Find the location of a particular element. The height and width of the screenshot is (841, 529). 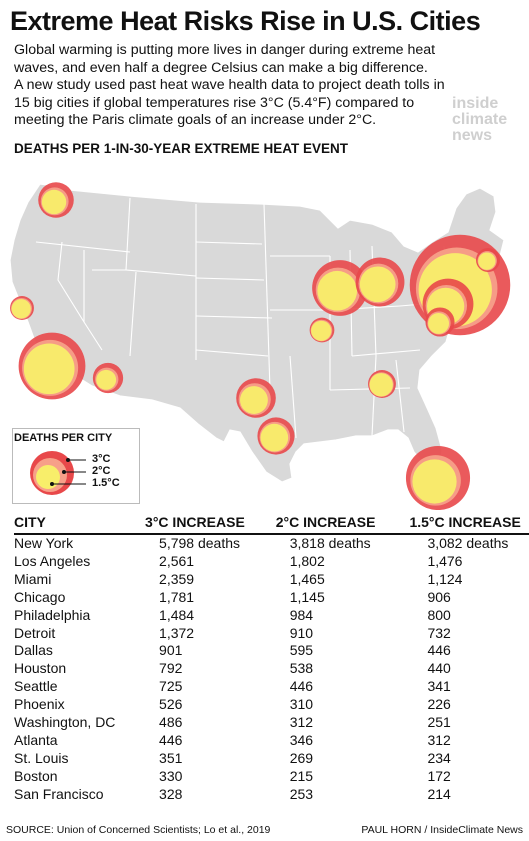

deaths-3c-cell: 2,561 is located at coordinates (177, 560).